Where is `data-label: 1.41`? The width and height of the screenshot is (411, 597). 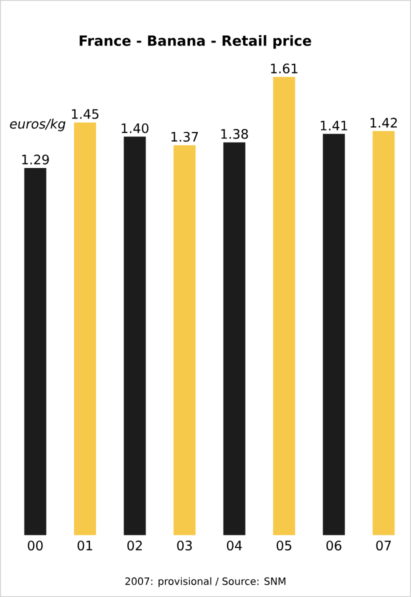 data-label: 1.41 is located at coordinates (334, 125).